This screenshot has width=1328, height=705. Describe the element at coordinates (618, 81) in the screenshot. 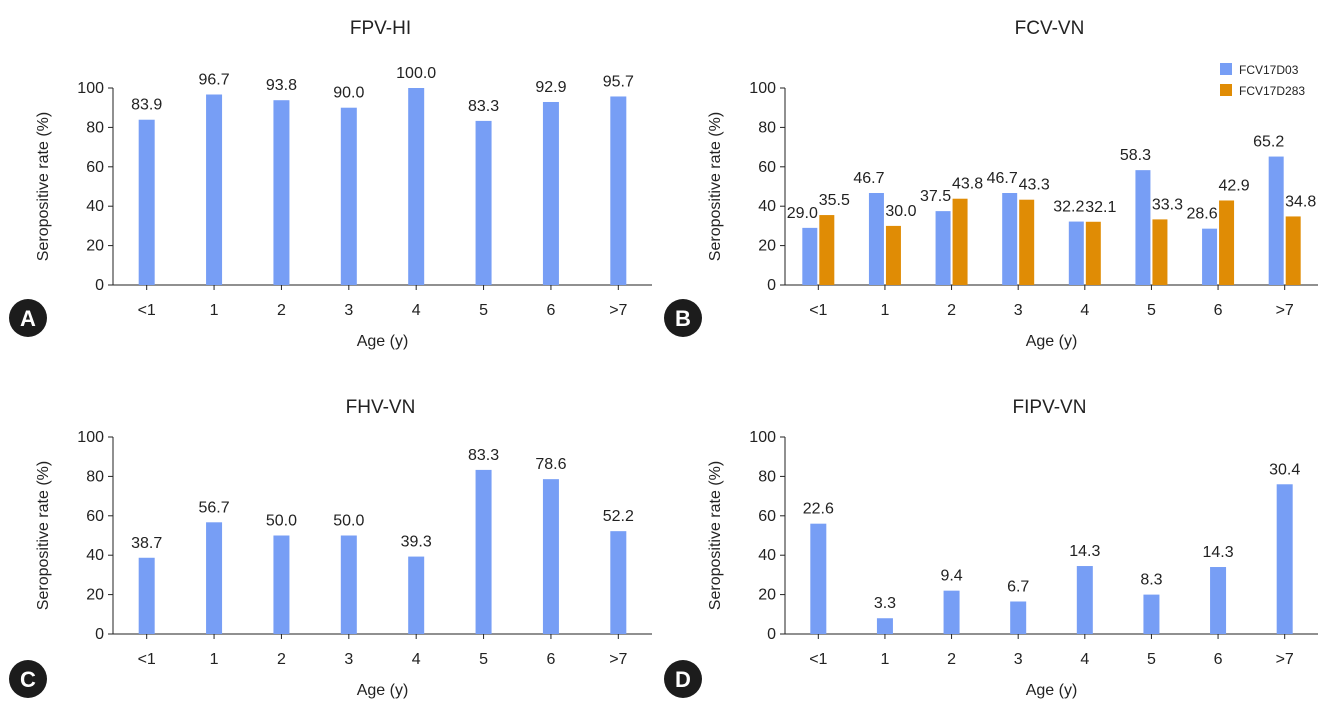

I see `data-label: 95.7` at that location.